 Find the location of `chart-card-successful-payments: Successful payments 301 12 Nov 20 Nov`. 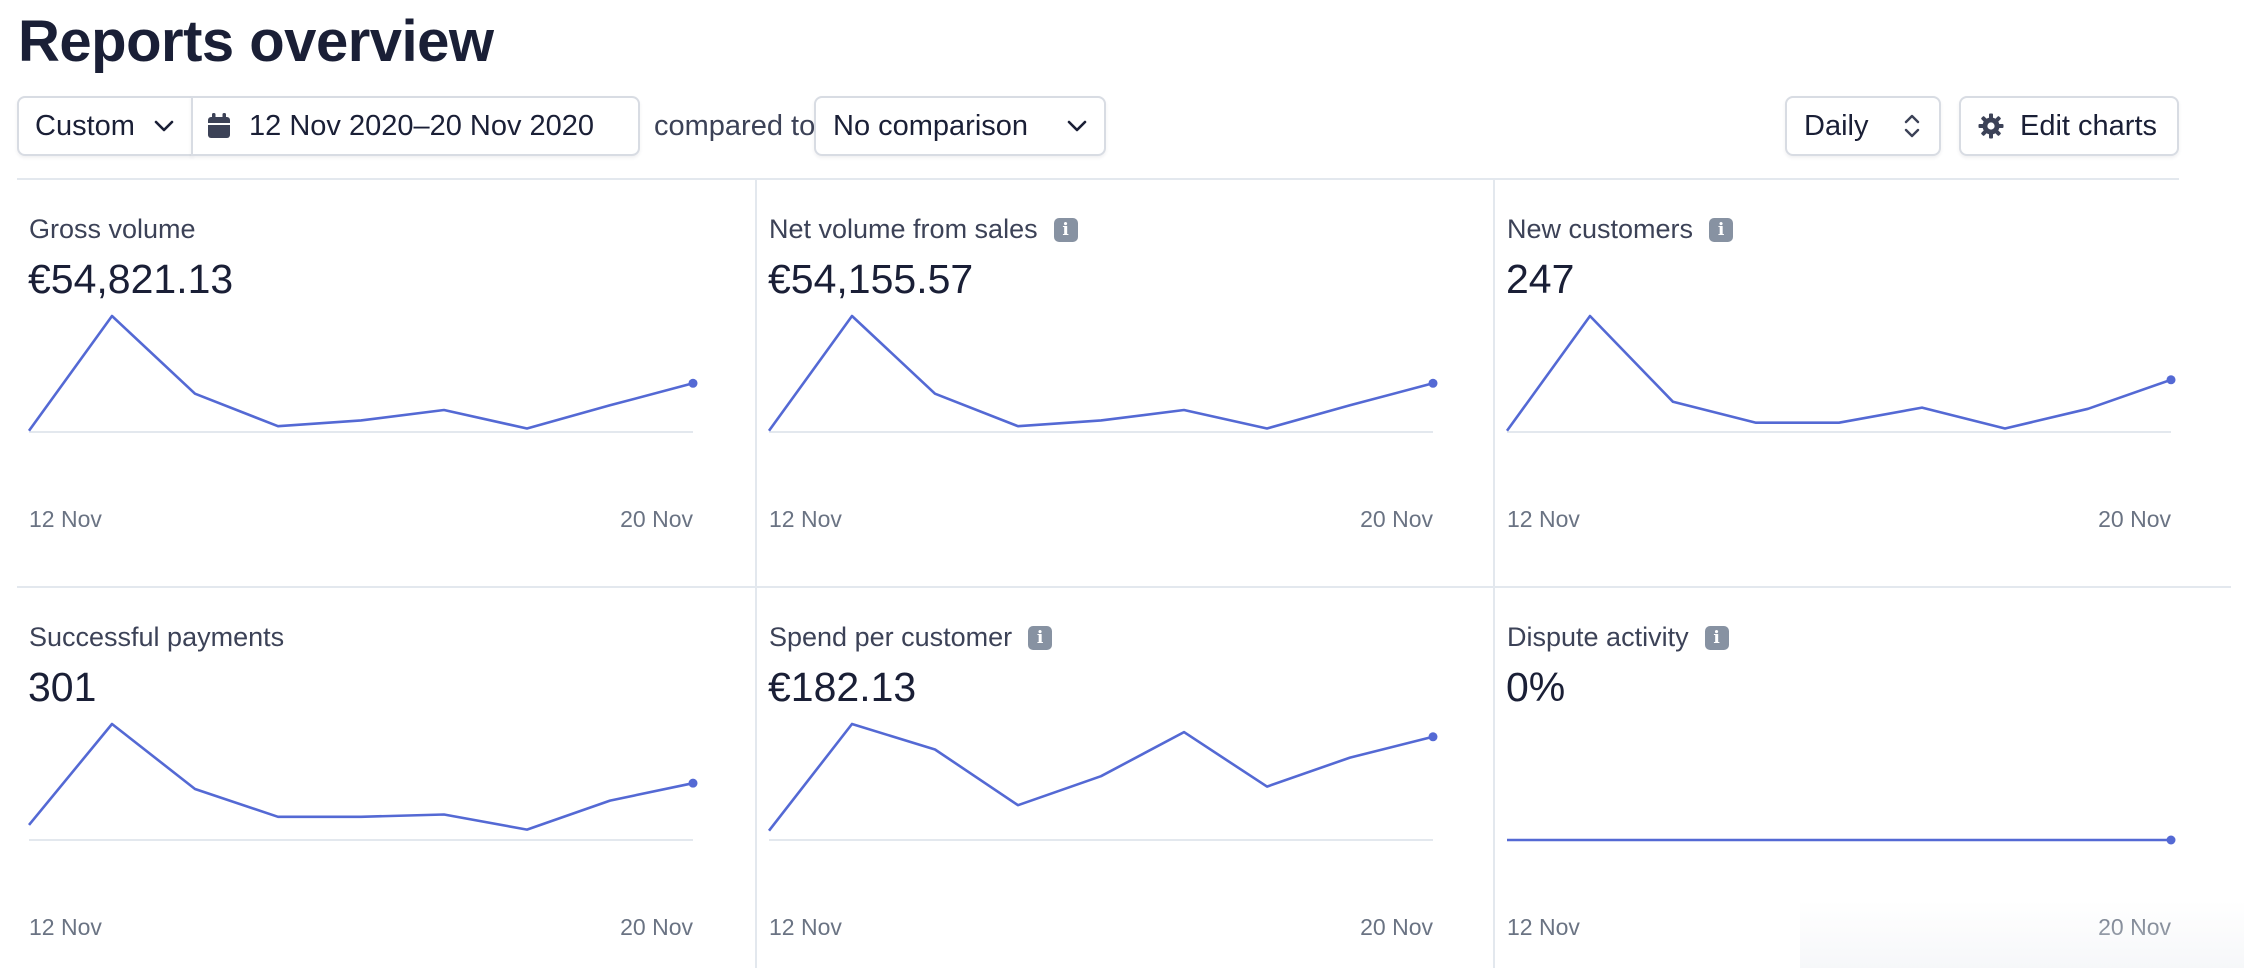

chart-card-successful-payments: Successful payments 301 12 Nov 20 Nov is located at coordinates (386, 777).